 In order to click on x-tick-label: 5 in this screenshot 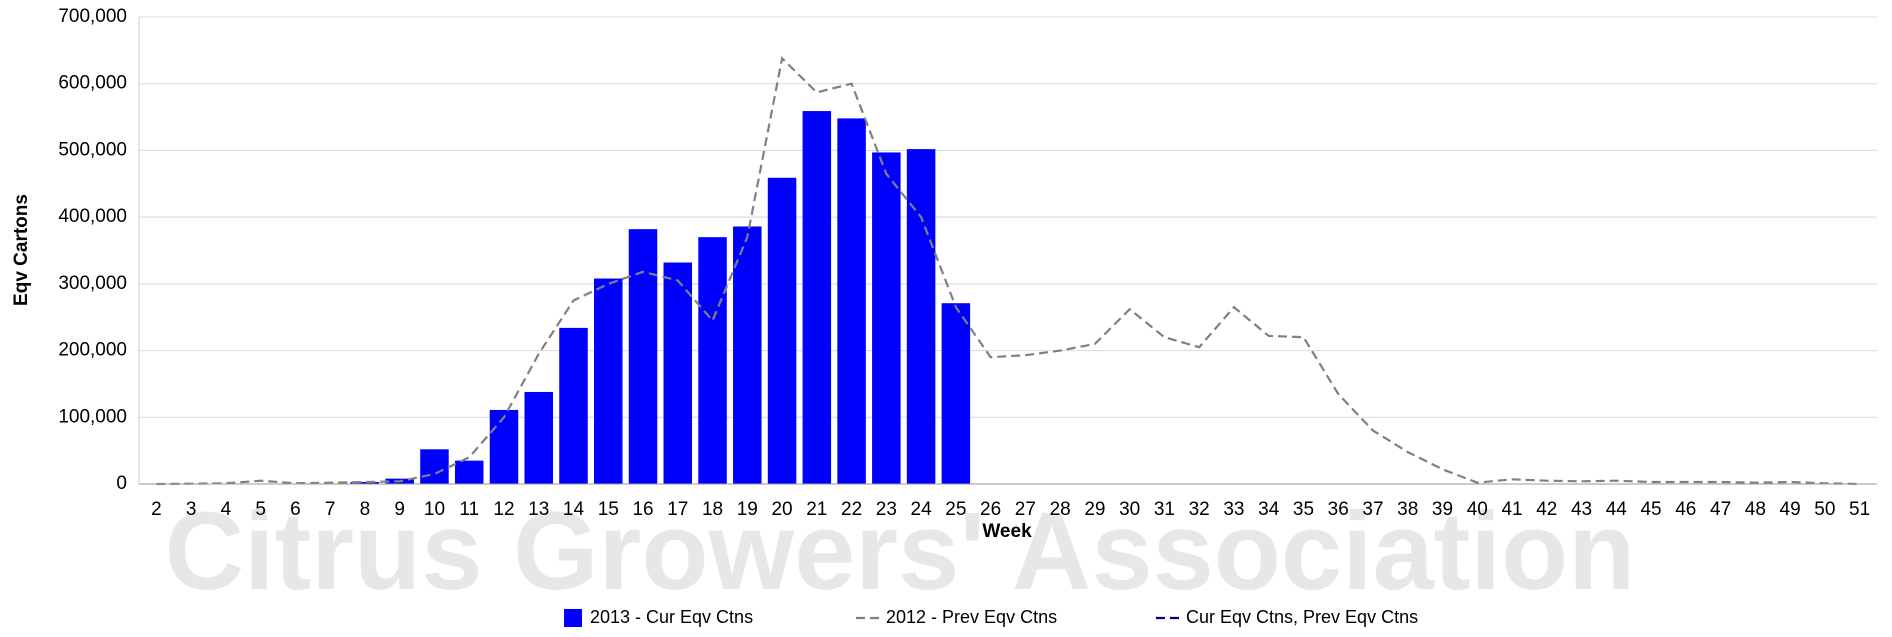, I will do `click(260, 509)`.